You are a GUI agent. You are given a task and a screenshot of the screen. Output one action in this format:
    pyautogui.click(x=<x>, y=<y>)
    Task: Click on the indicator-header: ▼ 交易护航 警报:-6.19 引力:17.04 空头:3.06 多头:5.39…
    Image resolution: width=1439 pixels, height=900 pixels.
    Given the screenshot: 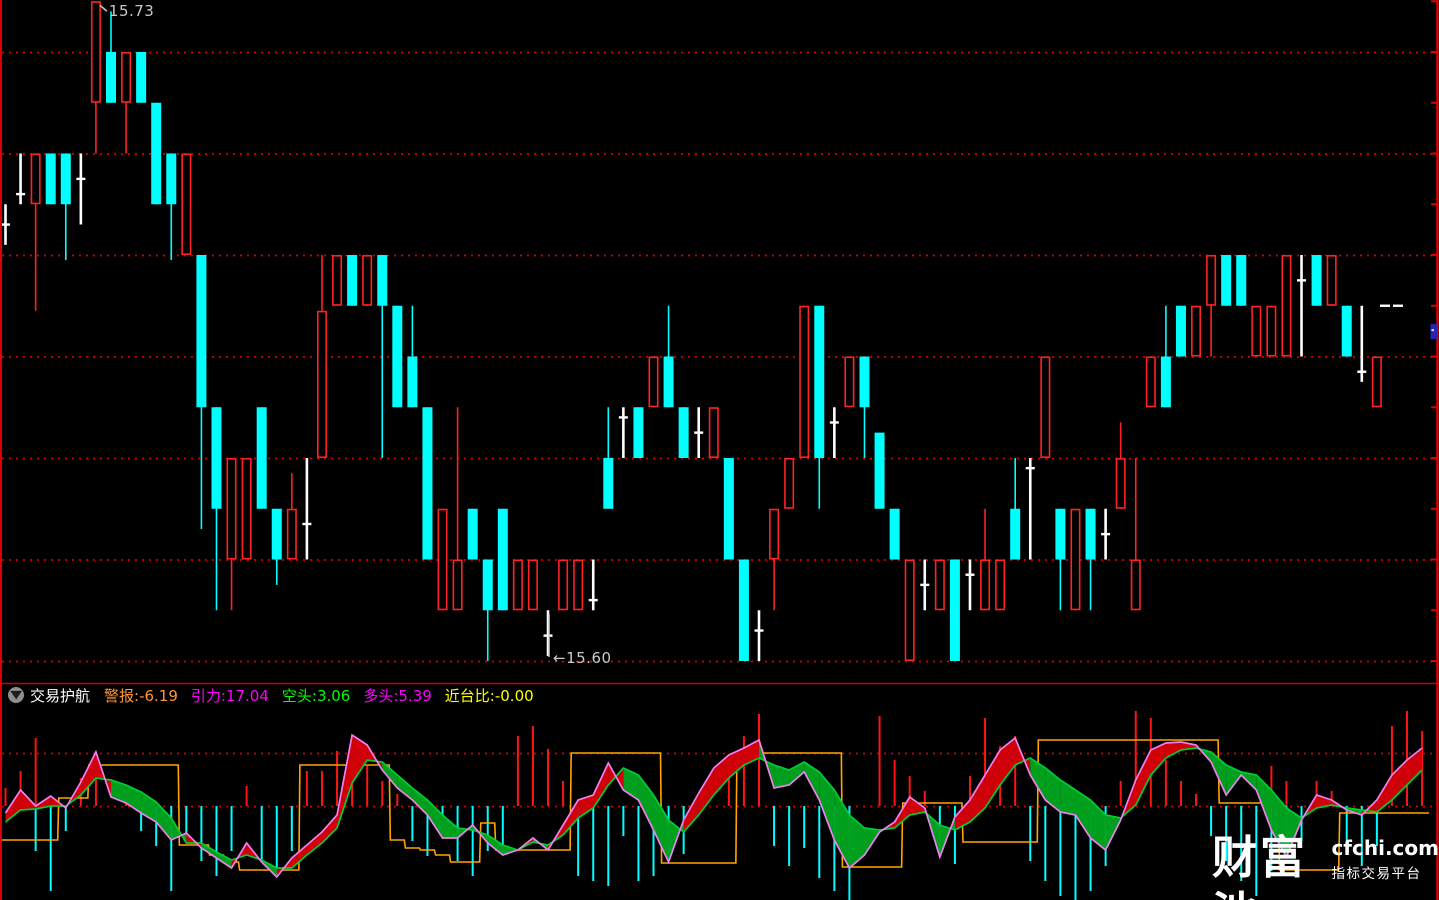 What is the action you would take?
    pyautogui.click(x=719, y=695)
    